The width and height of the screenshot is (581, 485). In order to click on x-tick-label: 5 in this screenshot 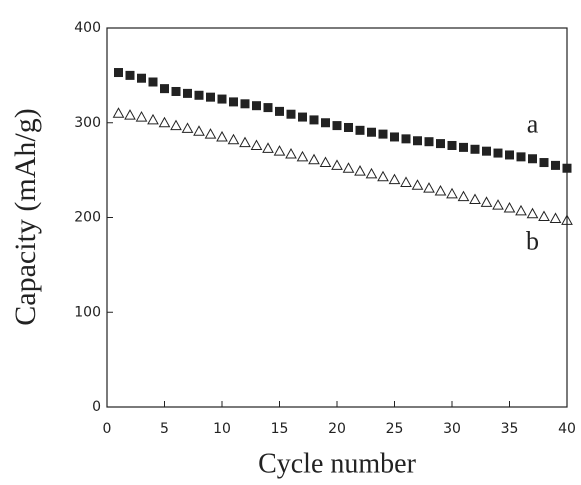, I will do `click(164, 429)`.